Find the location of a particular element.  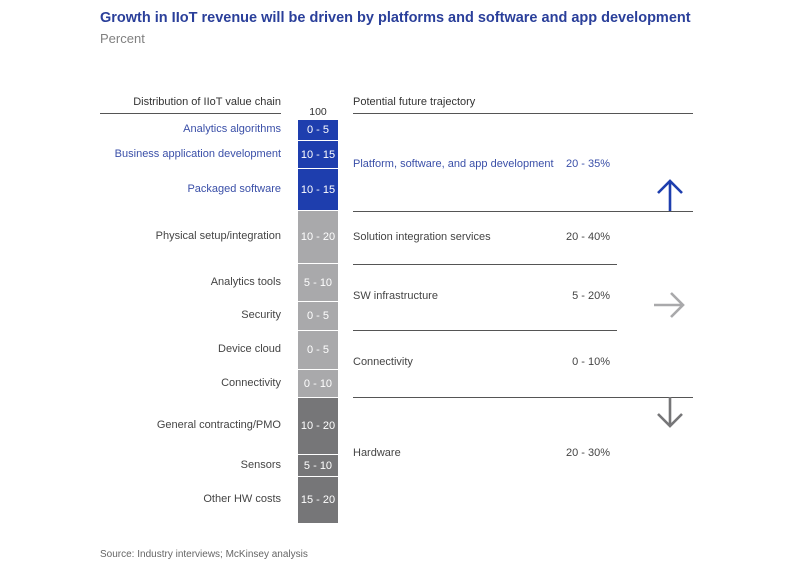

segment-category-label: Device cloud is located at coordinates (249, 349).